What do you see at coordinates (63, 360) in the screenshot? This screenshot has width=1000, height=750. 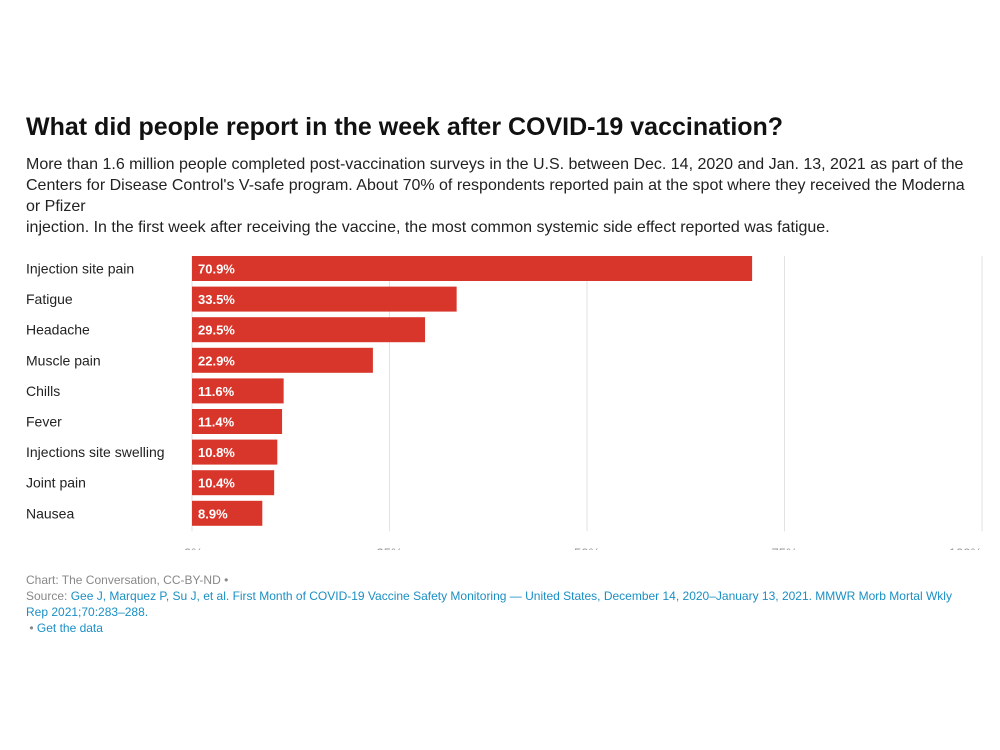 I see `category-label: Muscle pain` at bounding box center [63, 360].